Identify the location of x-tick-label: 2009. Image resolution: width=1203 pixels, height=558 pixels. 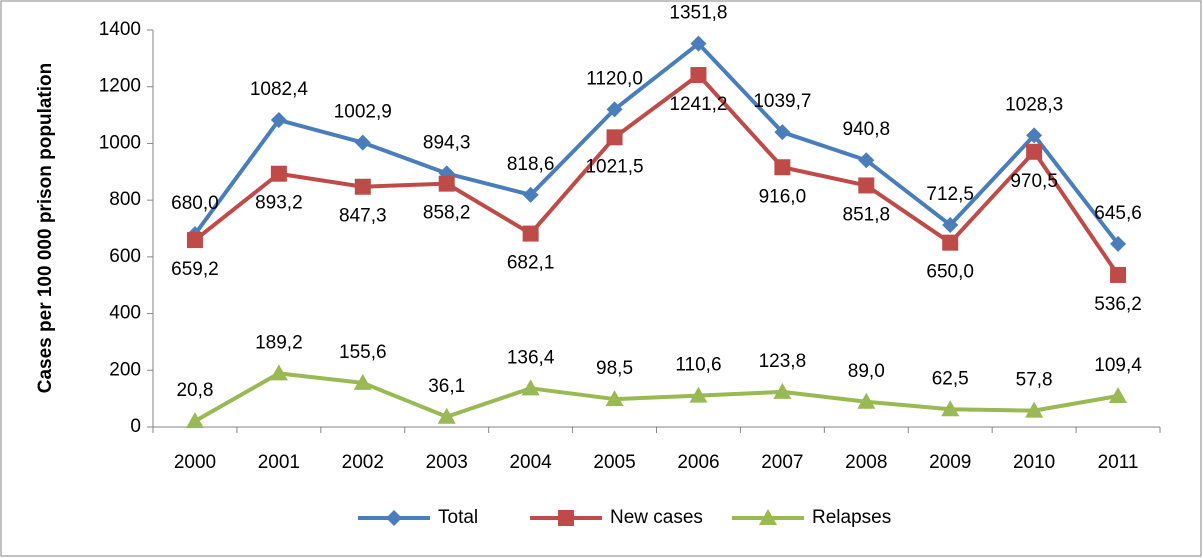
(950, 462).